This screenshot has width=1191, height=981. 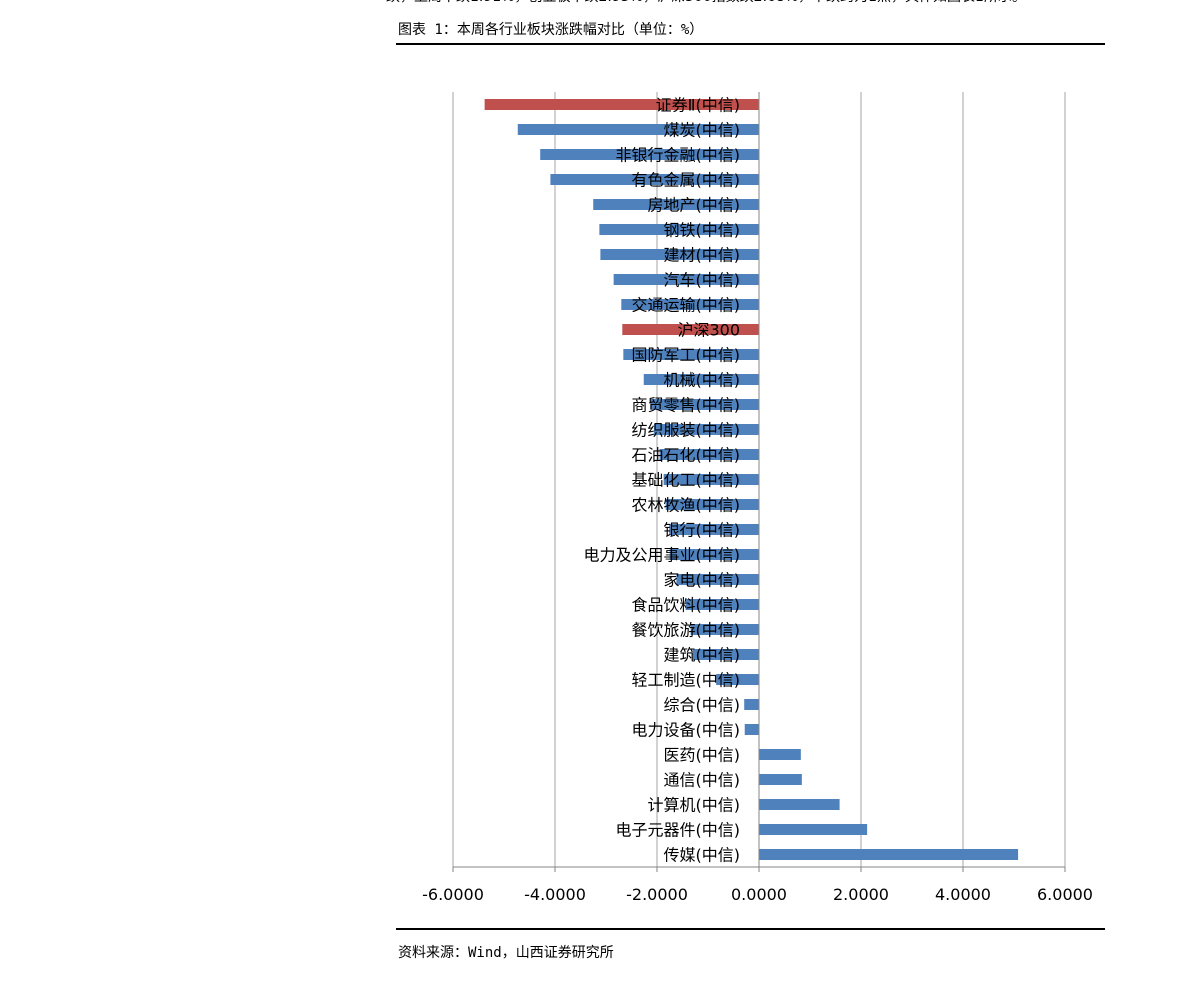 What do you see at coordinates (702, 280) in the screenshot?
I see `category-label-7: 汽车(中信)` at bounding box center [702, 280].